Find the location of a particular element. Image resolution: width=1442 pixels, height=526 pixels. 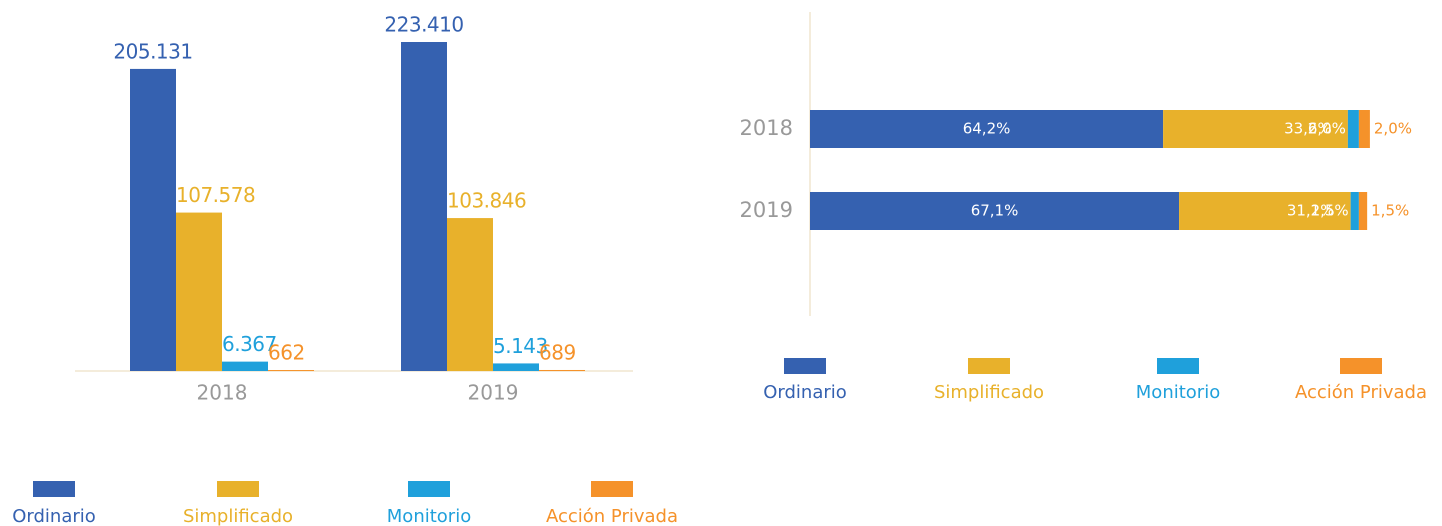

y-tick-label: 2018 is located at coordinates (766, 128).